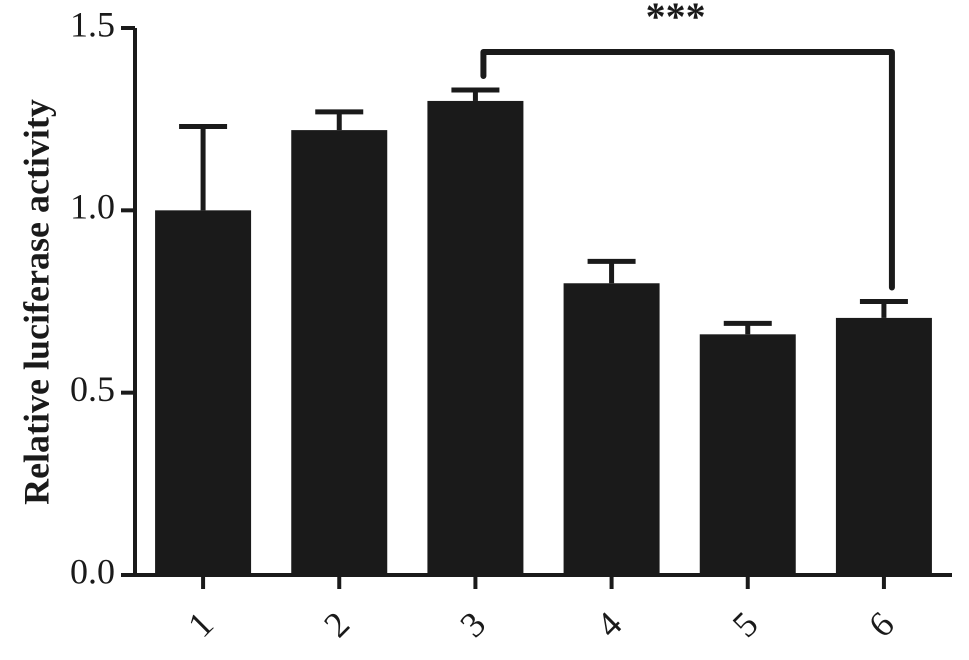 Image resolution: width=969 pixels, height=660 pixels. Describe the element at coordinates (36, 302) in the screenshot. I see `y-axis-label: Relative luciferase activity` at that location.